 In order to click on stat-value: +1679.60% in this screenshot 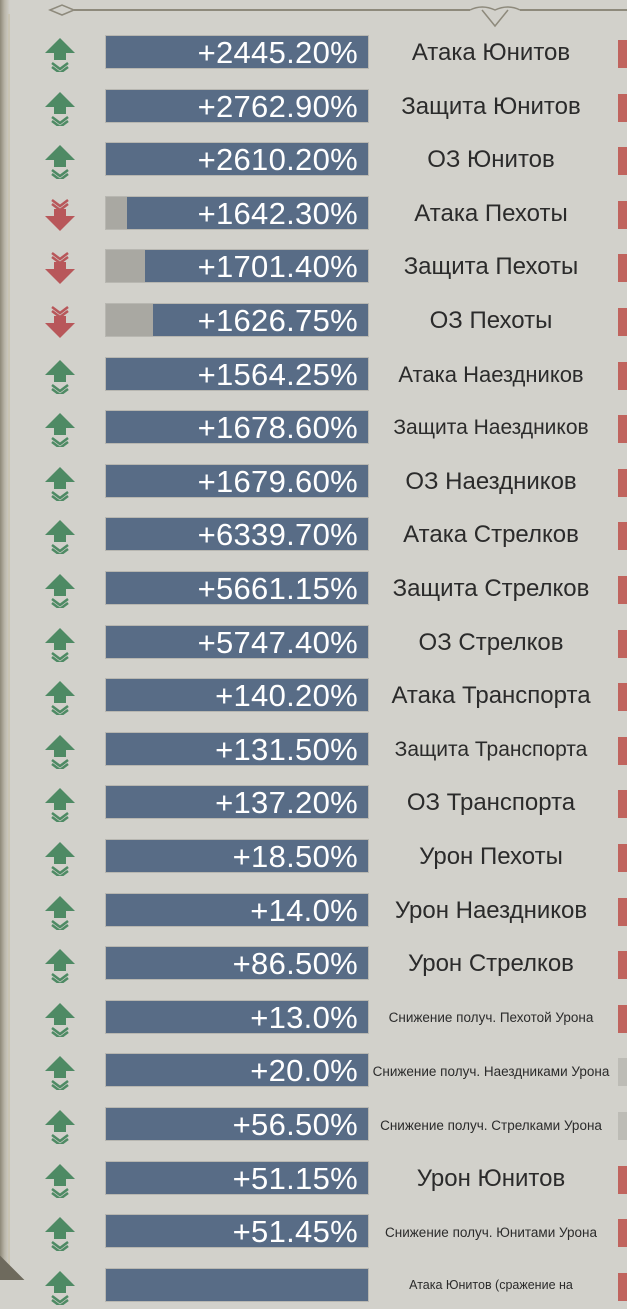, I will do `click(277, 481)`.